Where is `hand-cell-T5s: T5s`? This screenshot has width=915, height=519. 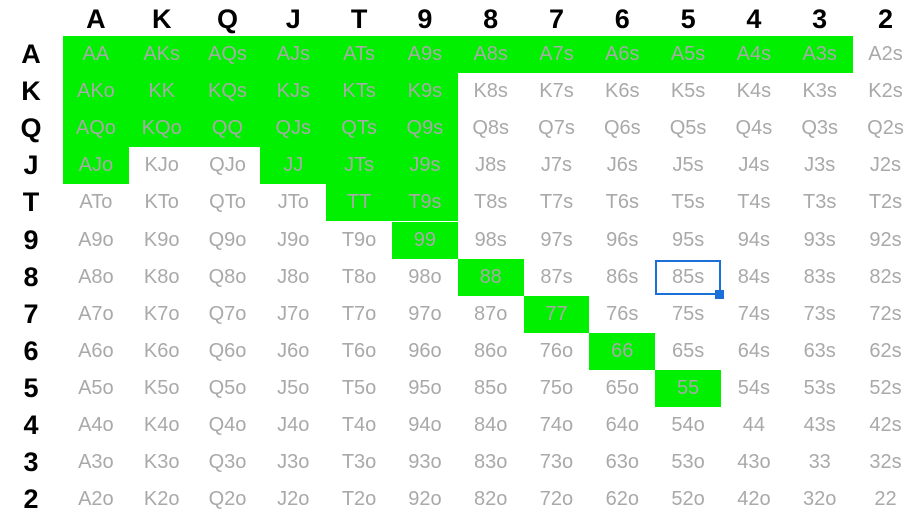 hand-cell-T5s: T5s is located at coordinates (688, 202).